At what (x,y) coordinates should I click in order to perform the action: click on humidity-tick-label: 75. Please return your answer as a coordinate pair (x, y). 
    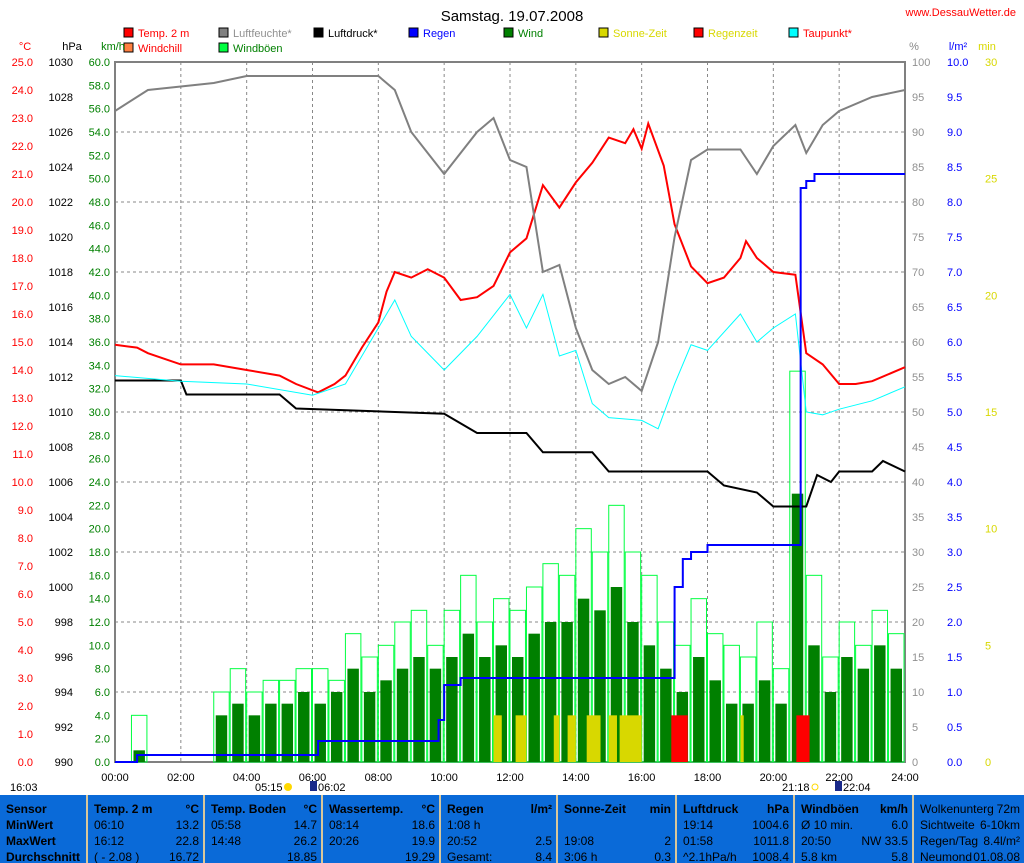
    Looking at the image, I should click on (918, 238).